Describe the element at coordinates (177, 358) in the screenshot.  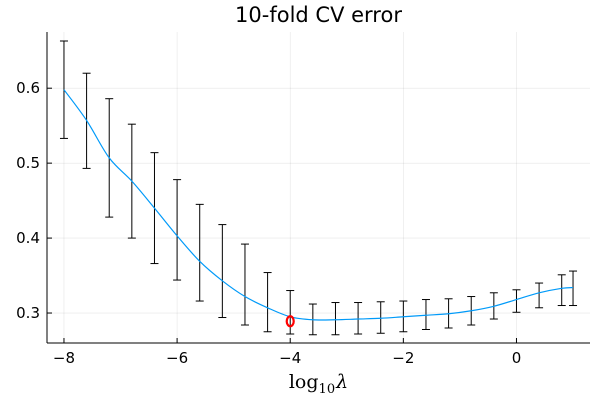
I see `x-tick-label: −6` at that location.